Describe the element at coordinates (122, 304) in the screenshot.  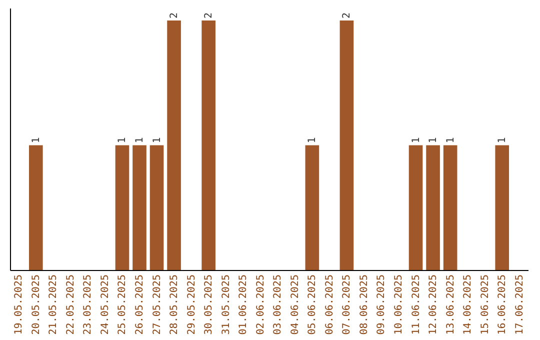
I see `x-tick-label: 25.05.2025` at that location.